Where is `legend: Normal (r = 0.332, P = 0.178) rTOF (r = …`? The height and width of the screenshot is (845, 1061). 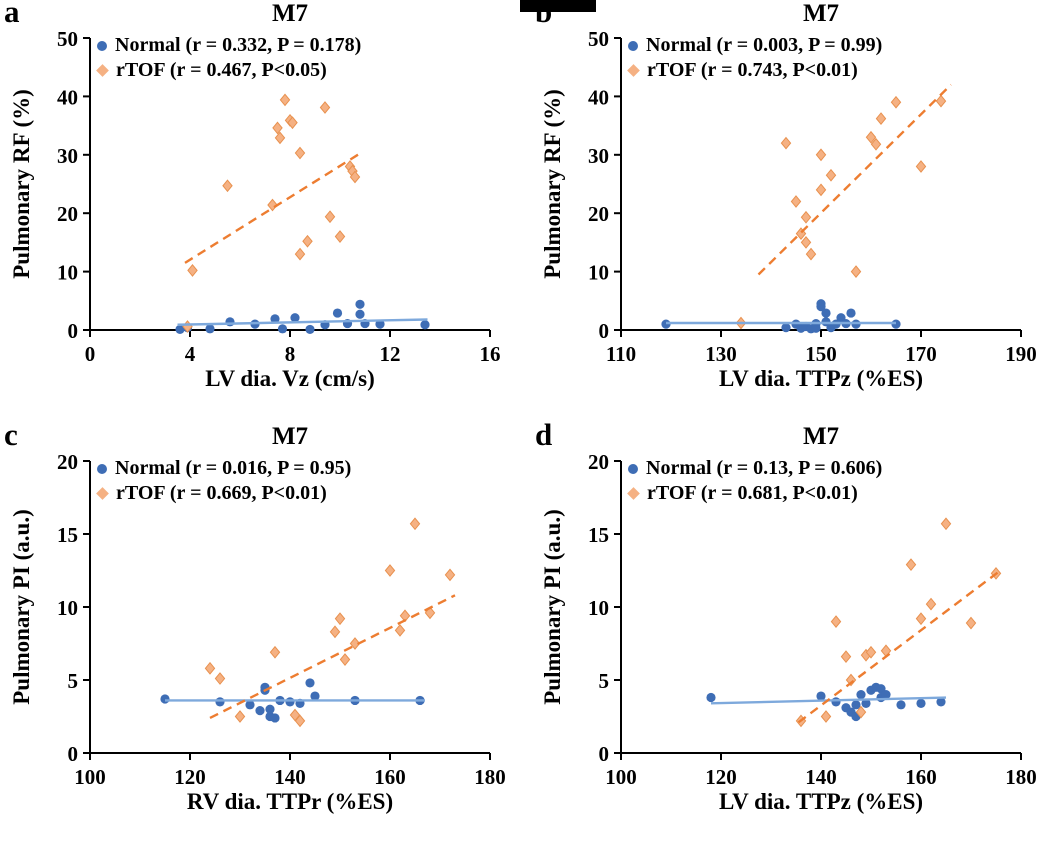
legend: Normal (r = 0.332, P = 0.178) rTOF (r = … is located at coordinates (228, 58).